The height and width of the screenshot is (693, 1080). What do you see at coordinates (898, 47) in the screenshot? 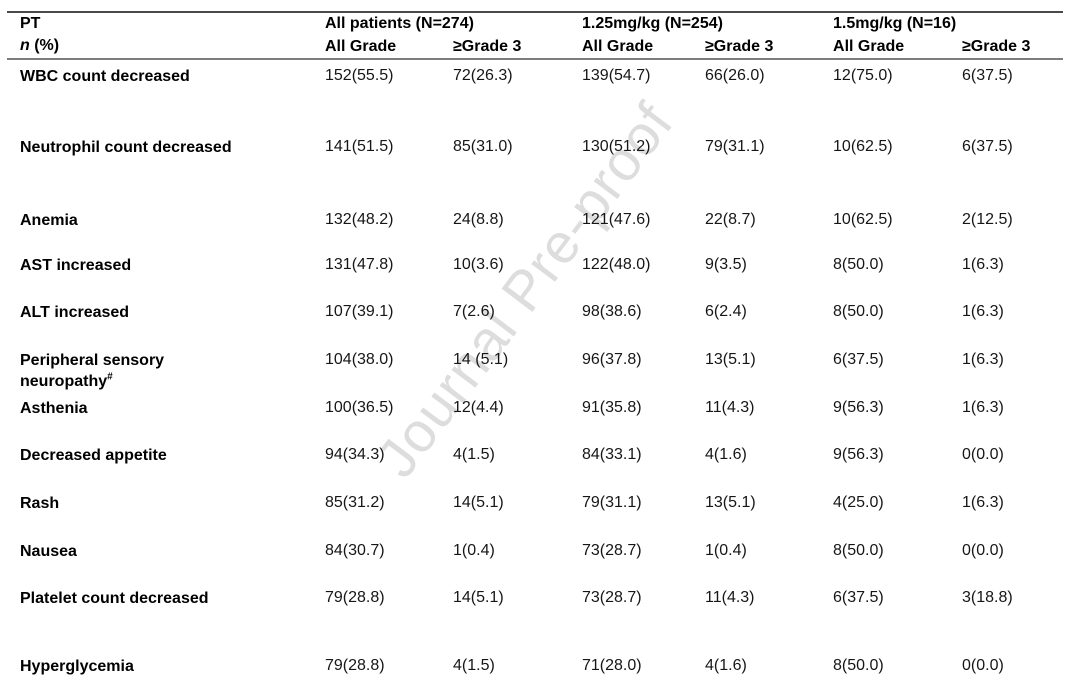
I see `subheader-all-grade-3: All Grade` at bounding box center [898, 47].